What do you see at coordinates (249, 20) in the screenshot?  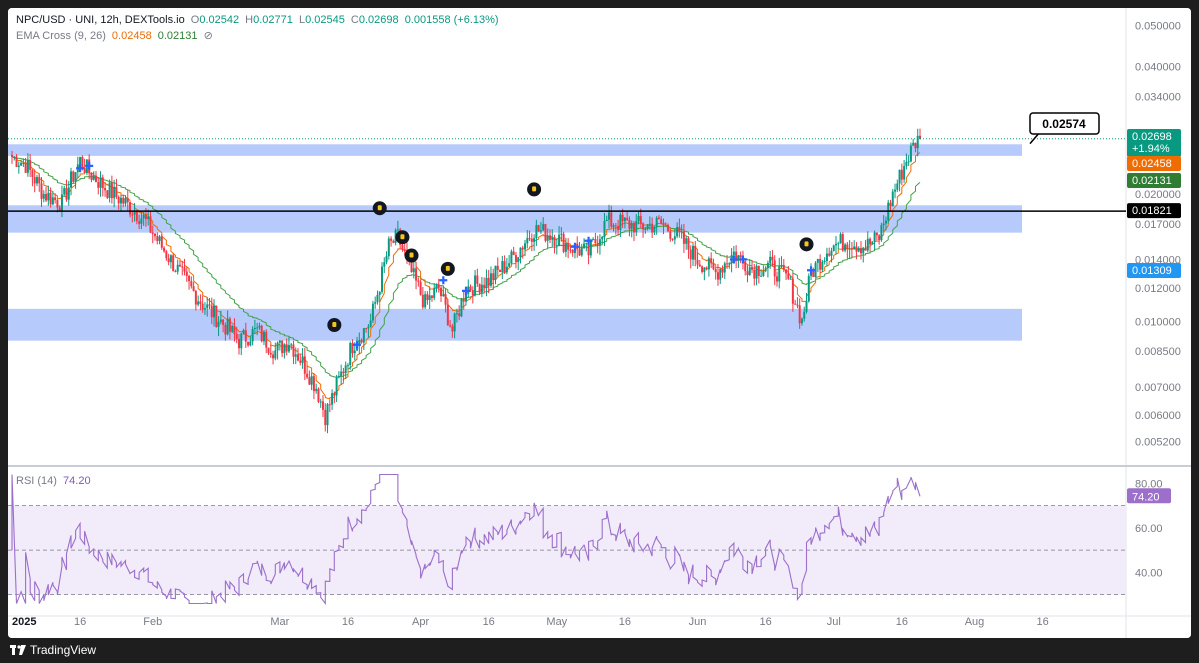 I see `high-label: H` at bounding box center [249, 20].